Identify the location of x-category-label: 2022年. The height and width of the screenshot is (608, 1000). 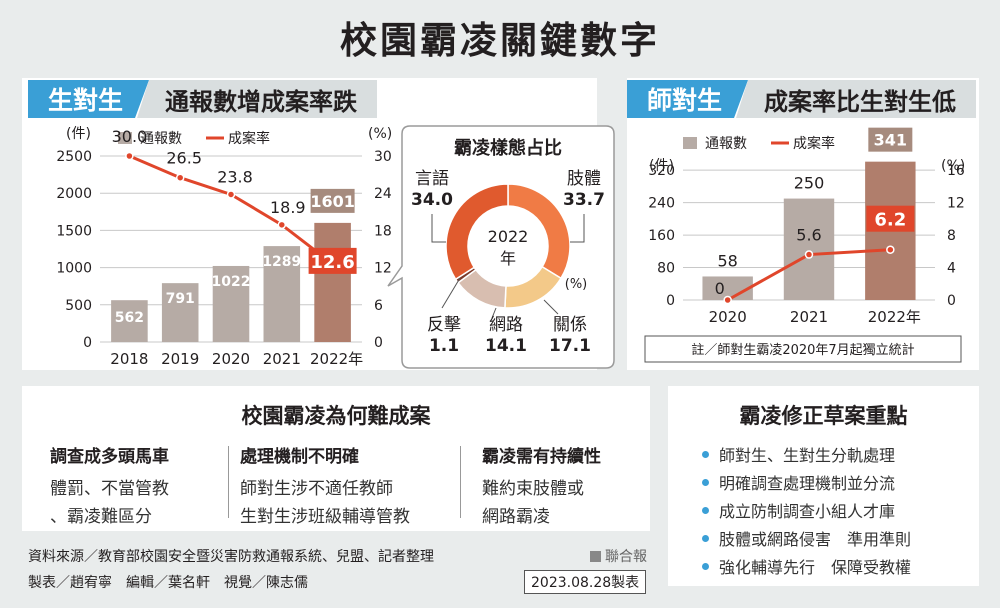
(336, 359).